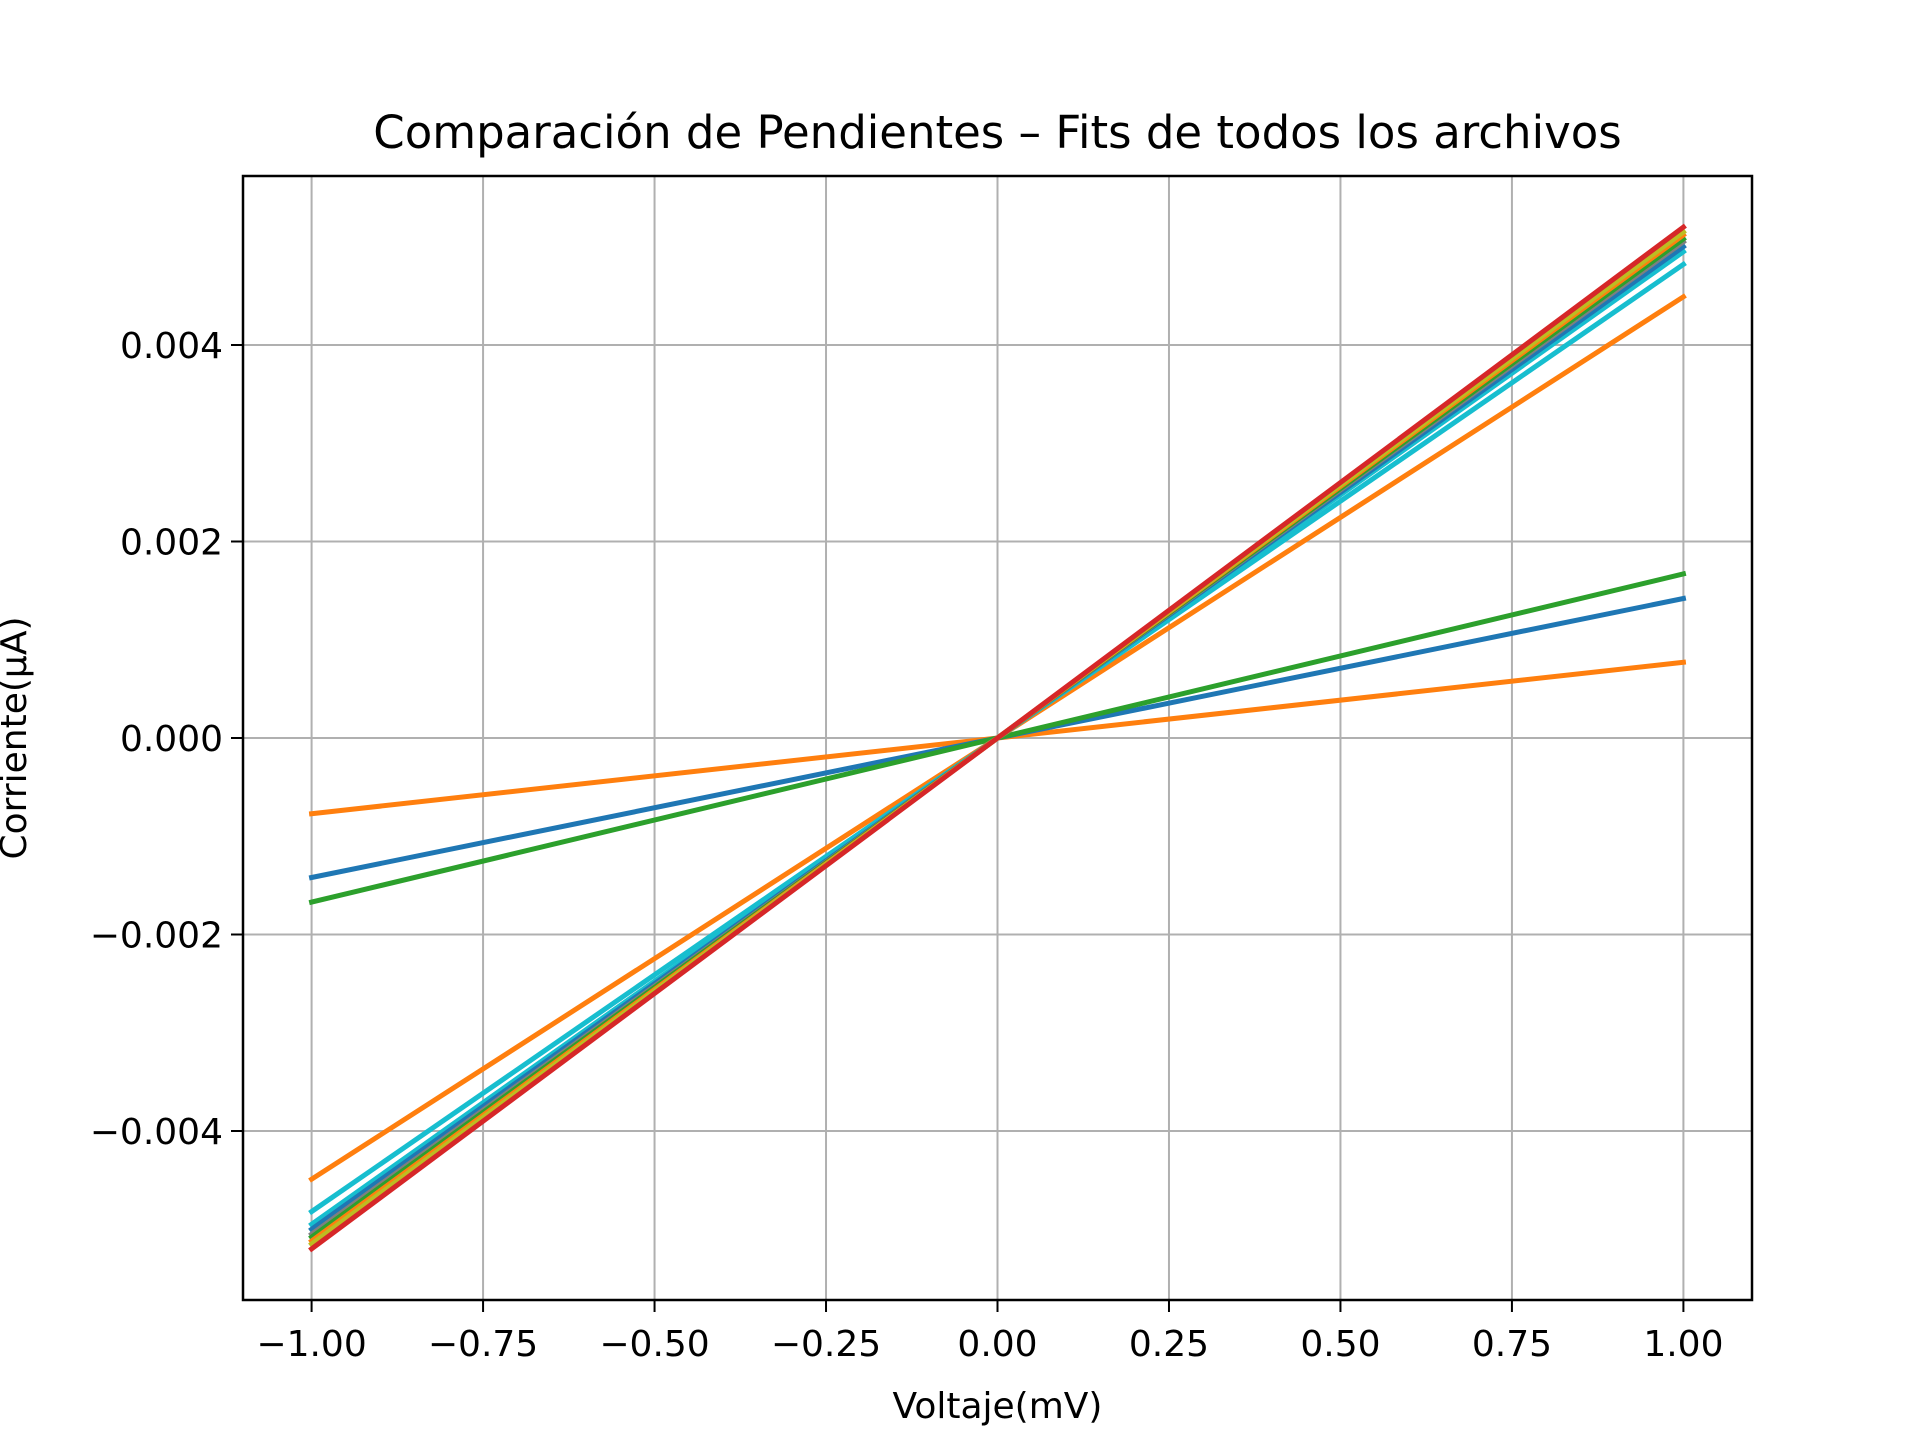 This screenshot has height=1440, width=1920. Describe the element at coordinates (654, 1344) in the screenshot. I see `x-tick-label: −0.50` at that location.